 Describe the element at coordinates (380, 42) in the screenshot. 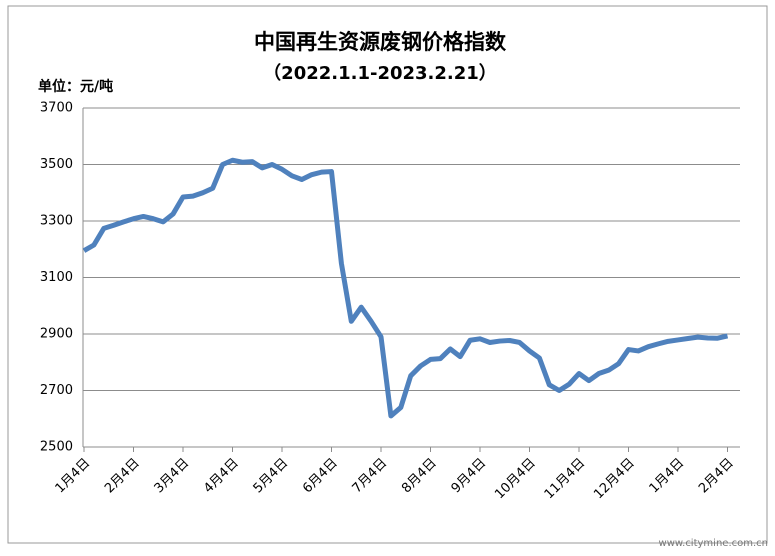

I see `chart-title: 中国再生资源废钢价格指数` at that location.